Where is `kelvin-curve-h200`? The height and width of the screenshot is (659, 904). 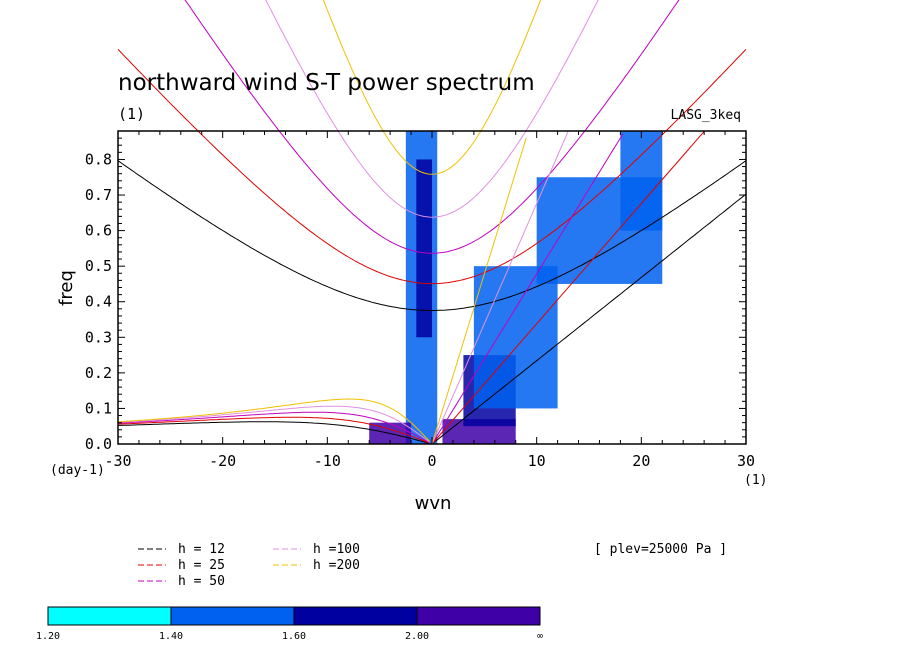 kelvin-curve-h200 is located at coordinates (479, 291).